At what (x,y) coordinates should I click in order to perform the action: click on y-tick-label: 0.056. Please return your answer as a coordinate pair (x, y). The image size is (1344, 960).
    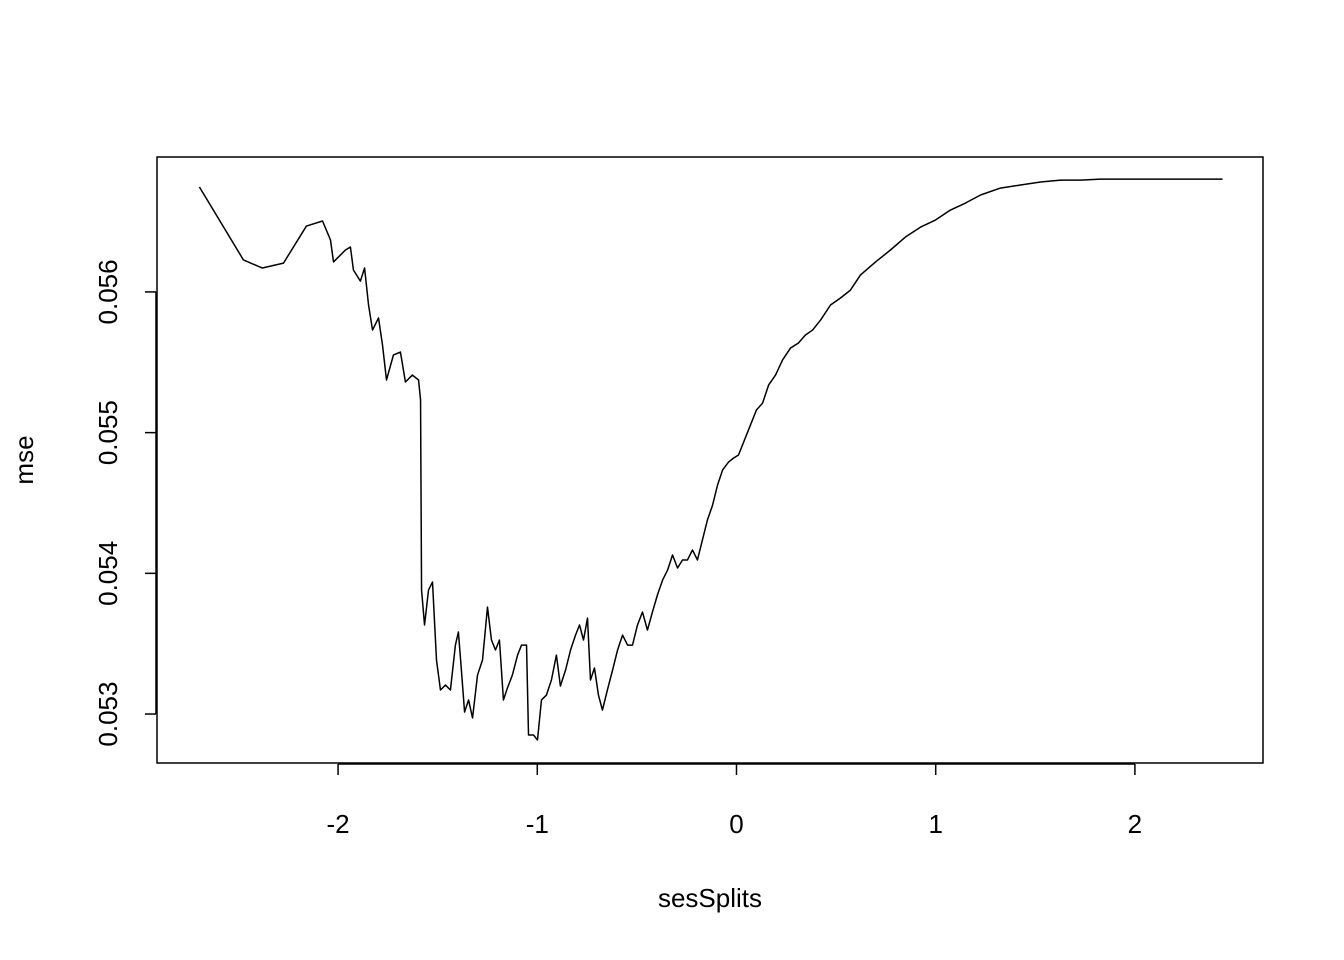
    Looking at the image, I should click on (108, 291).